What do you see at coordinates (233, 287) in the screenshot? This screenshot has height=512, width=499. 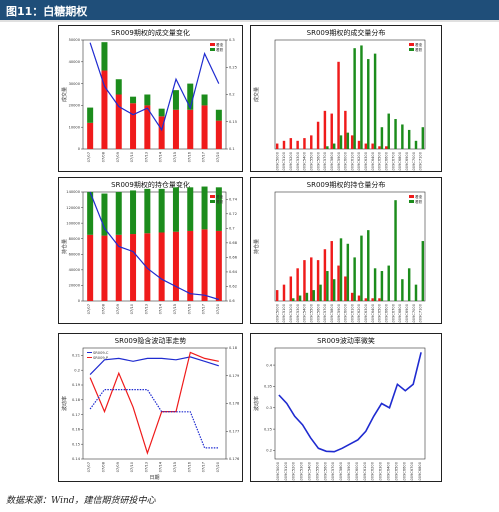 I see `y2-tick-label: 0.62` at bounding box center [233, 287].